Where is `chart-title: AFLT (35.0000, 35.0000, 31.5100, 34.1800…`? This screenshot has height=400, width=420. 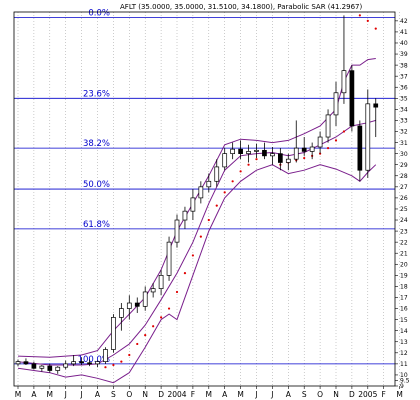 chart-title: AFLT (35.0000, 35.0000, 31.5100, 34.1800… is located at coordinates (241, 7).